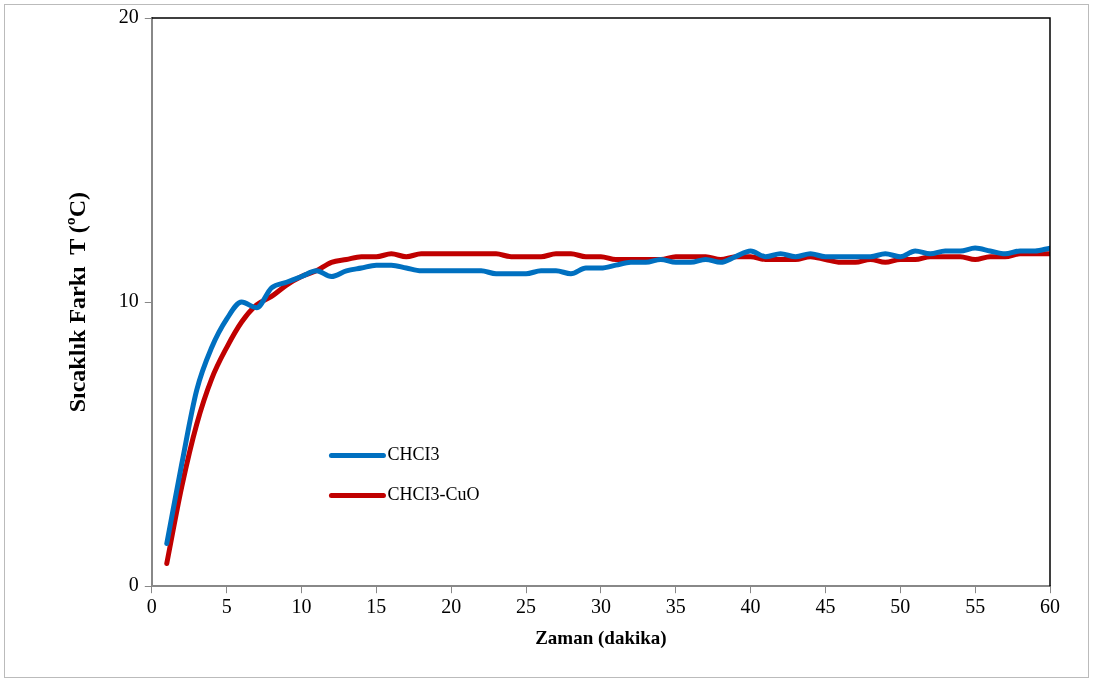 The width and height of the screenshot is (1095, 684). What do you see at coordinates (151, 606) in the screenshot?
I see `x-tick-label: 0` at bounding box center [151, 606].